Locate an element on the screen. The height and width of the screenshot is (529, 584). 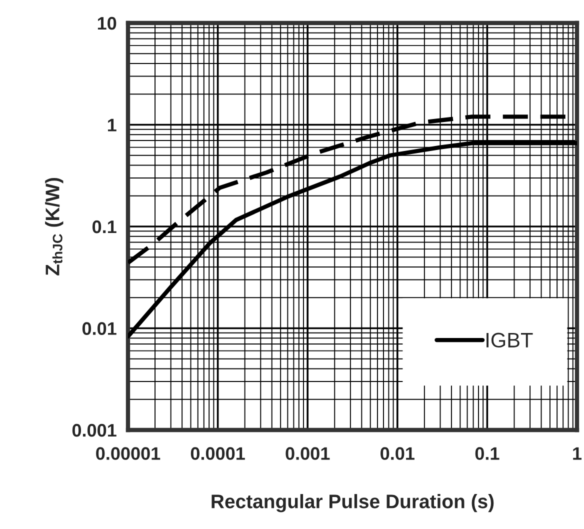
legend-label: IGBT is located at coordinates (509, 340).